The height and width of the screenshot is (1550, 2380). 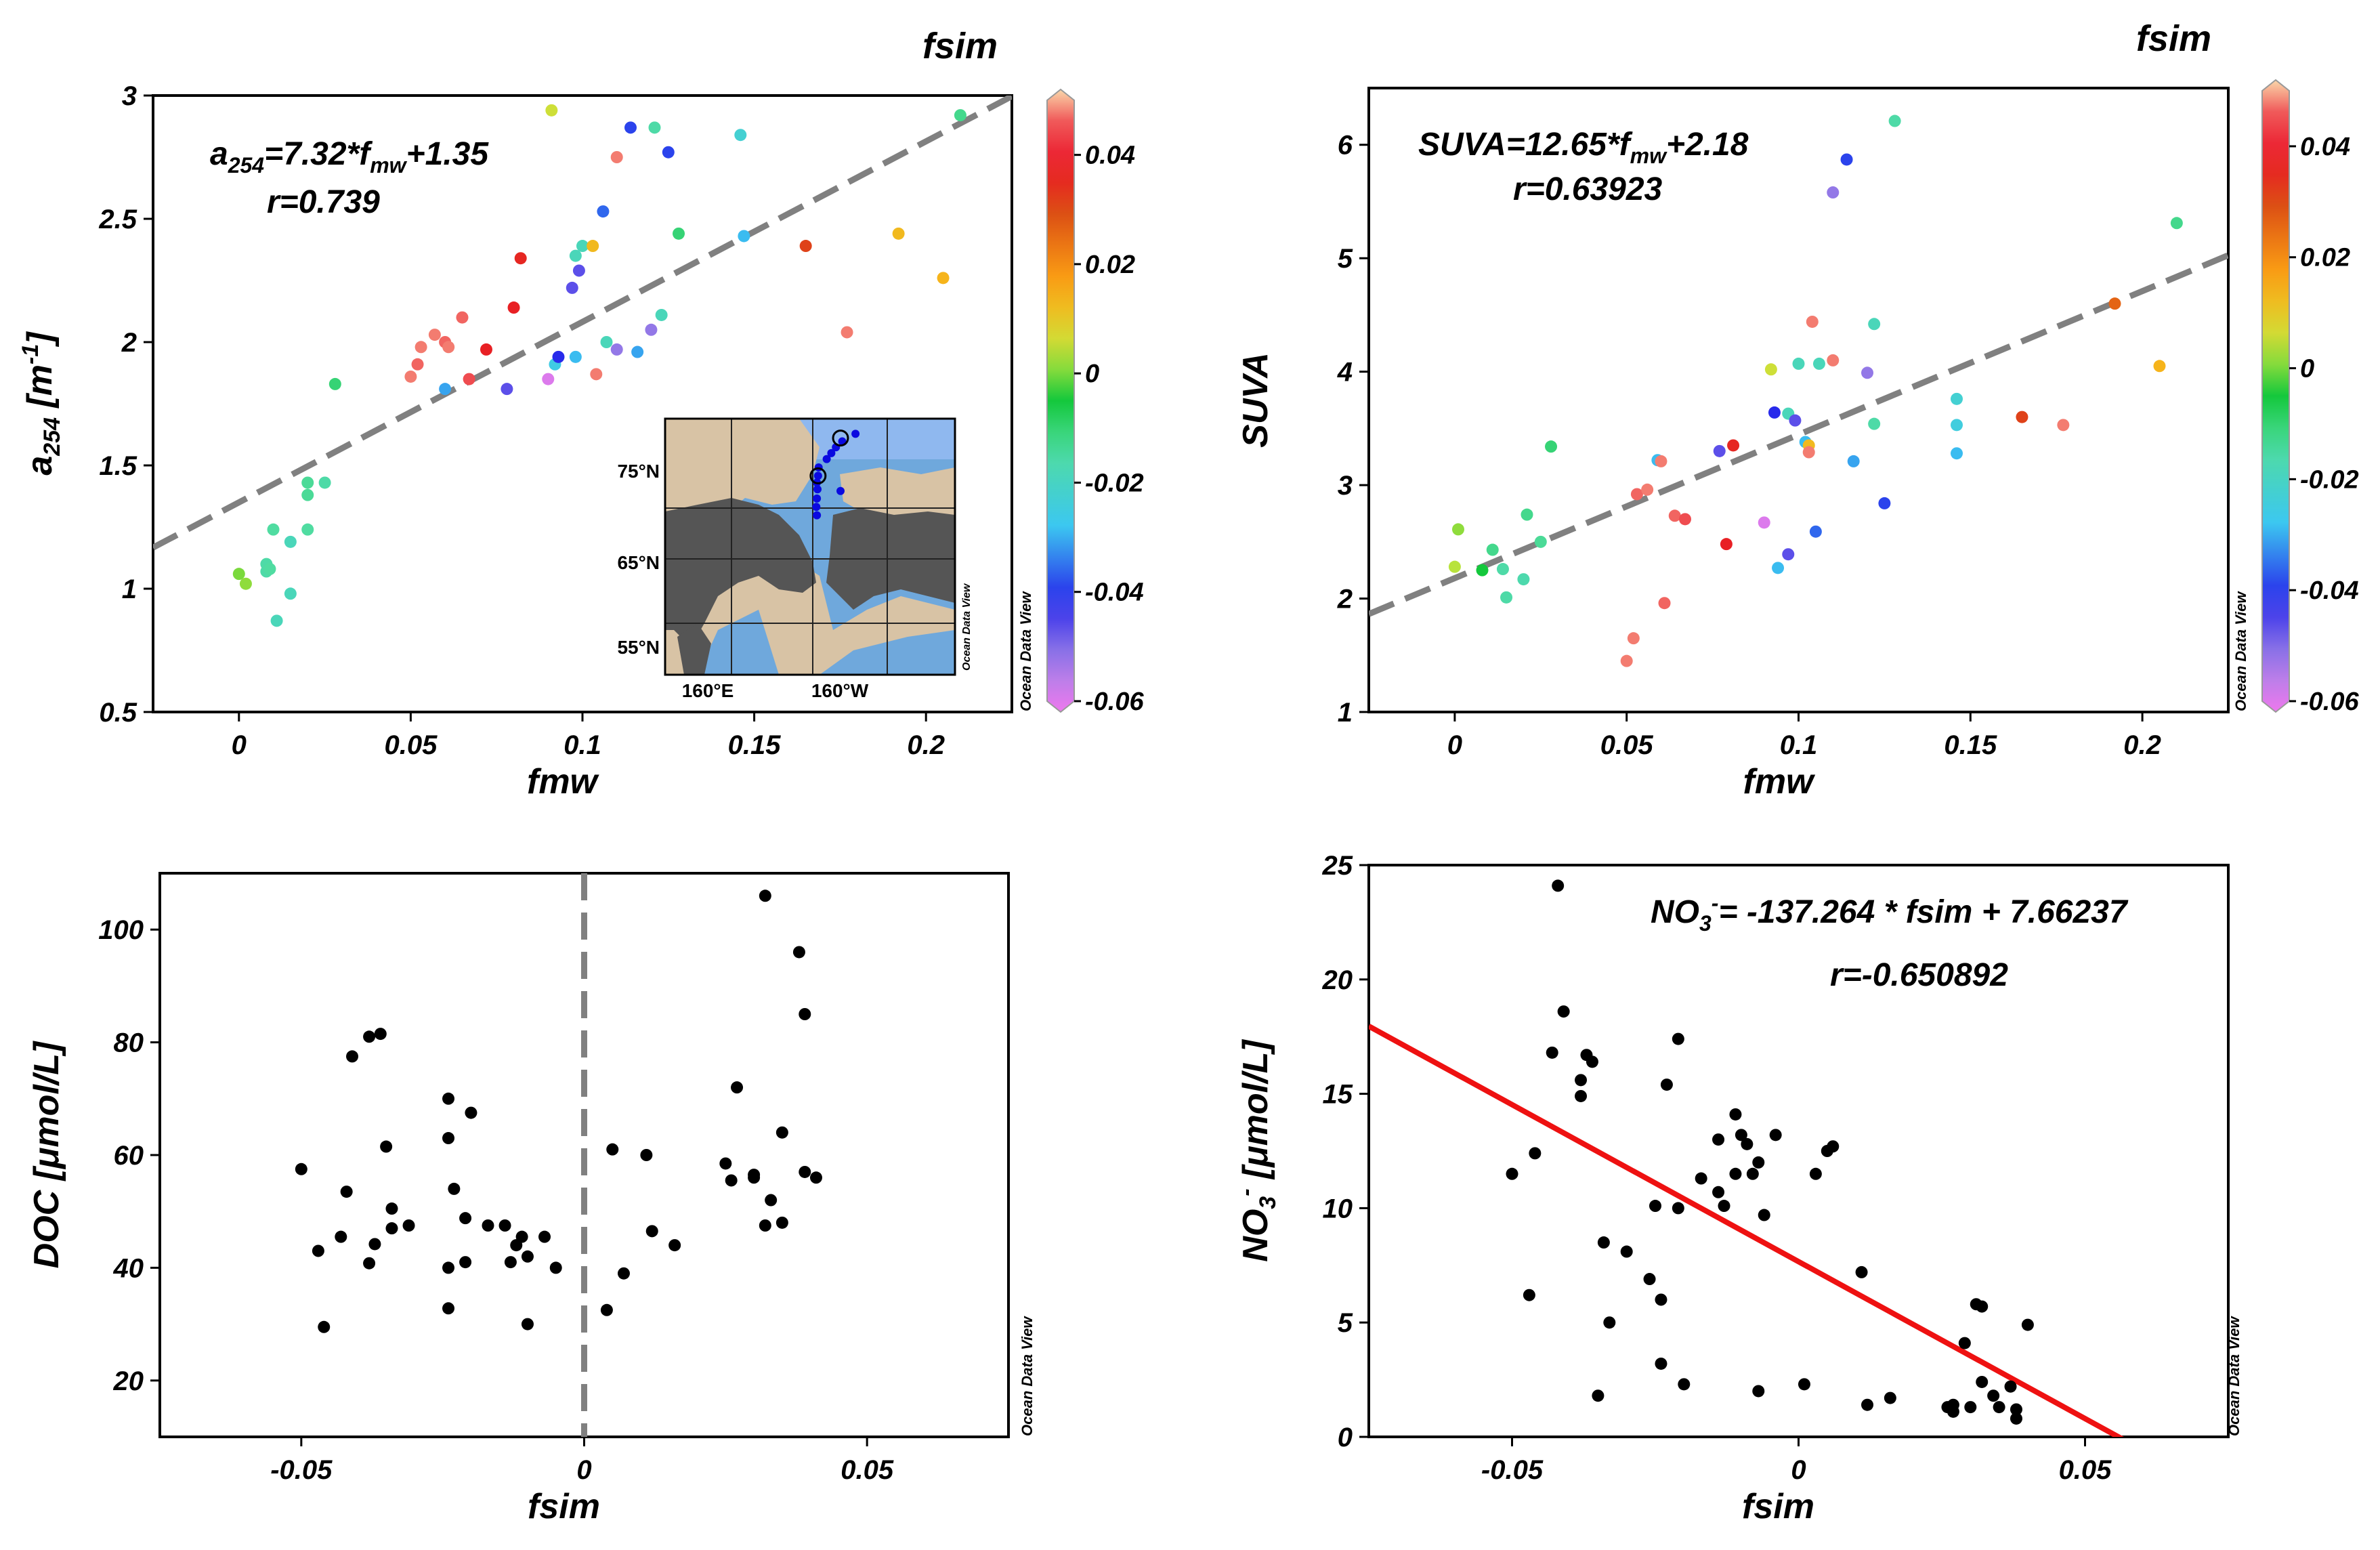 What do you see at coordinates (1345, 1437) in the screenshot?
I see `y-tick-label: 0` at bounding box center [1345, 1437].